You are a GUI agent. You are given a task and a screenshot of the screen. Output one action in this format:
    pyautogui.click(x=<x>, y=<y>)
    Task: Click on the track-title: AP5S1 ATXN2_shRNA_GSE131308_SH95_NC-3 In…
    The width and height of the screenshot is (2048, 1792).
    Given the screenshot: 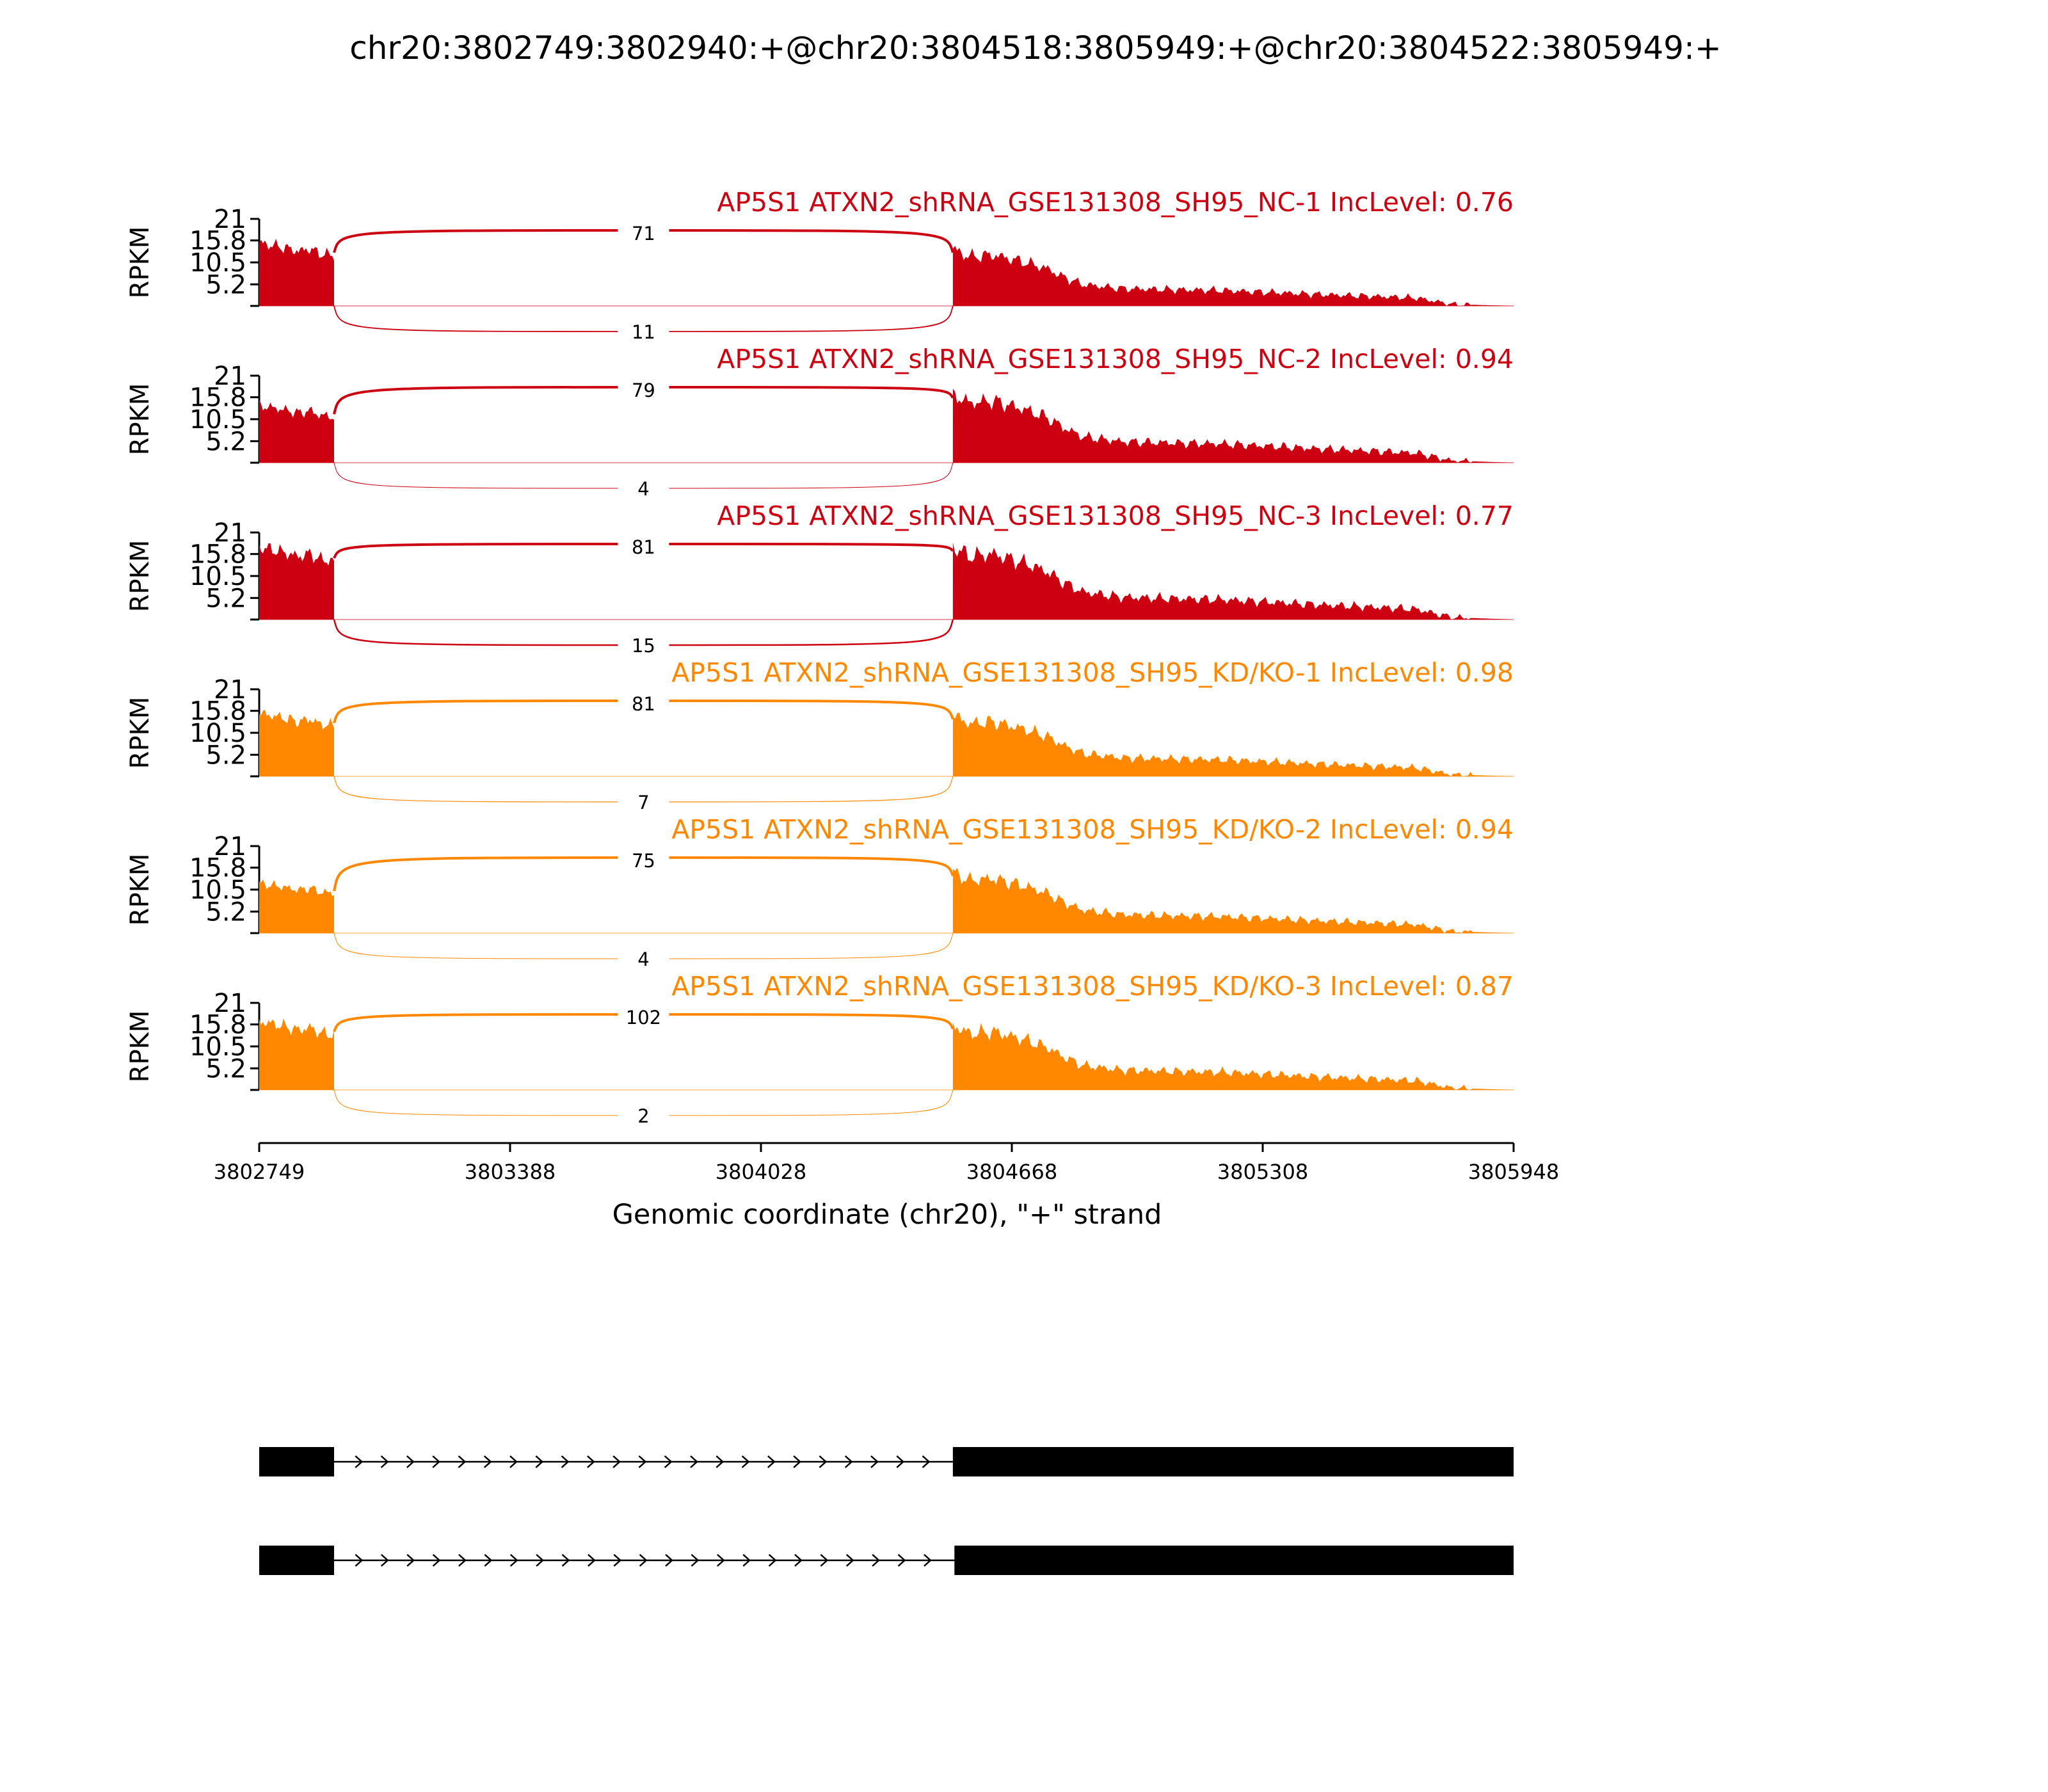 What is the action you would take?
    pyautogui.click(x=1115, y=515)
    